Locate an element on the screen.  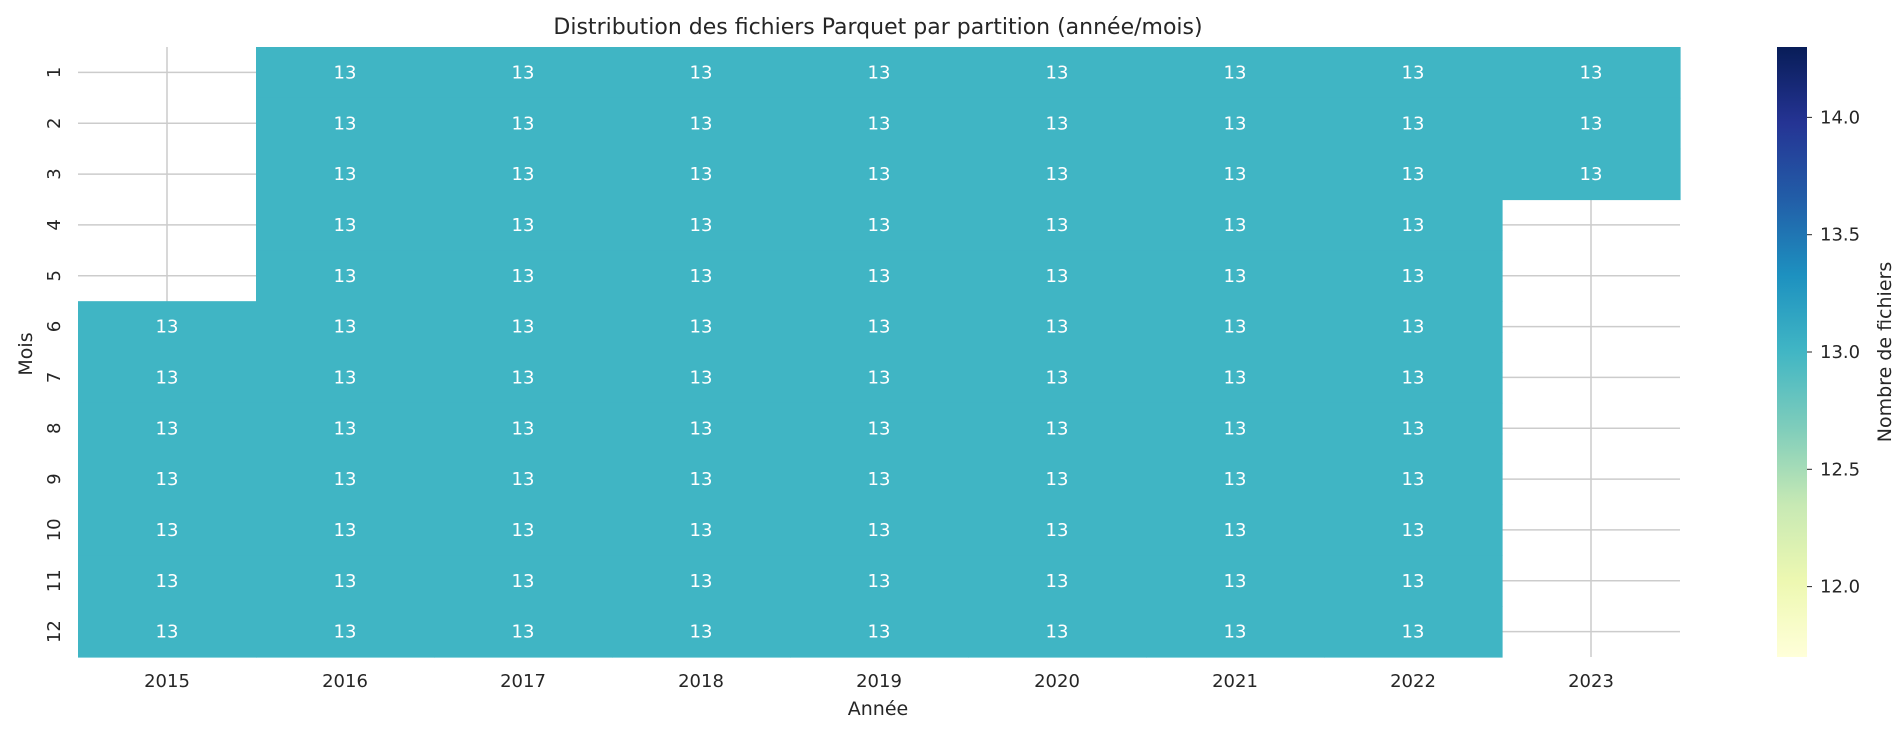
y-axis-label: Mois is located at coordinates (26, 353).